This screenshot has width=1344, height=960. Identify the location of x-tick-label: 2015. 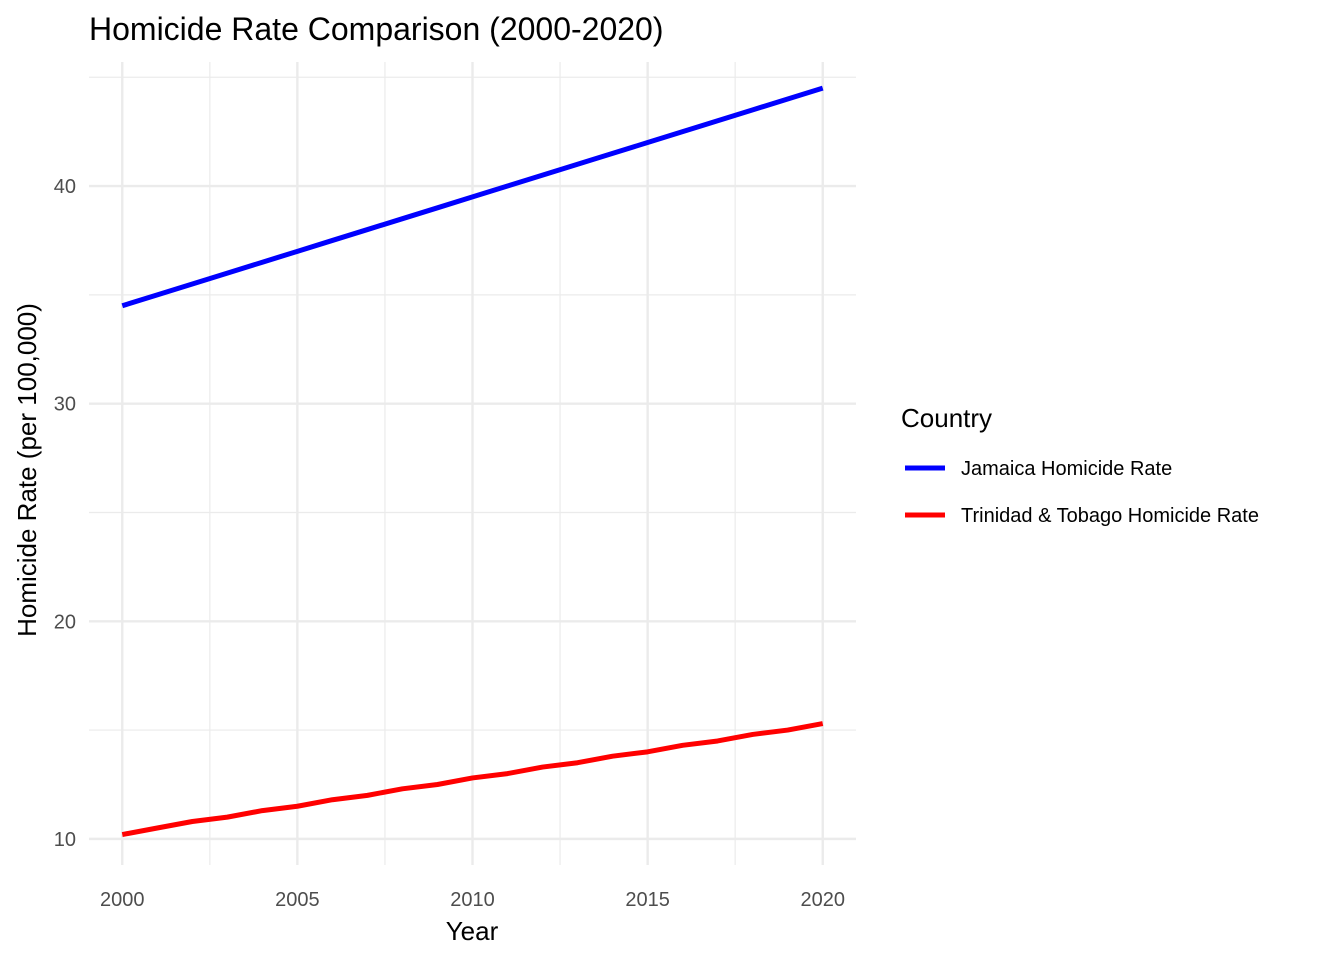
(647, 900).